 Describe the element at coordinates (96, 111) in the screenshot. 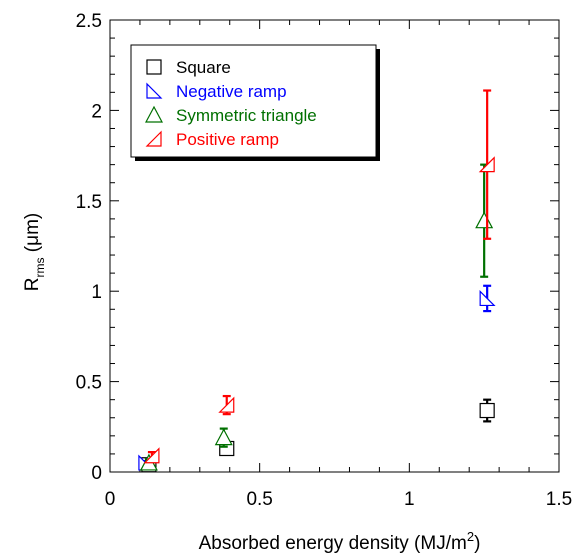

I see `y-tick-label: 2` at that location.